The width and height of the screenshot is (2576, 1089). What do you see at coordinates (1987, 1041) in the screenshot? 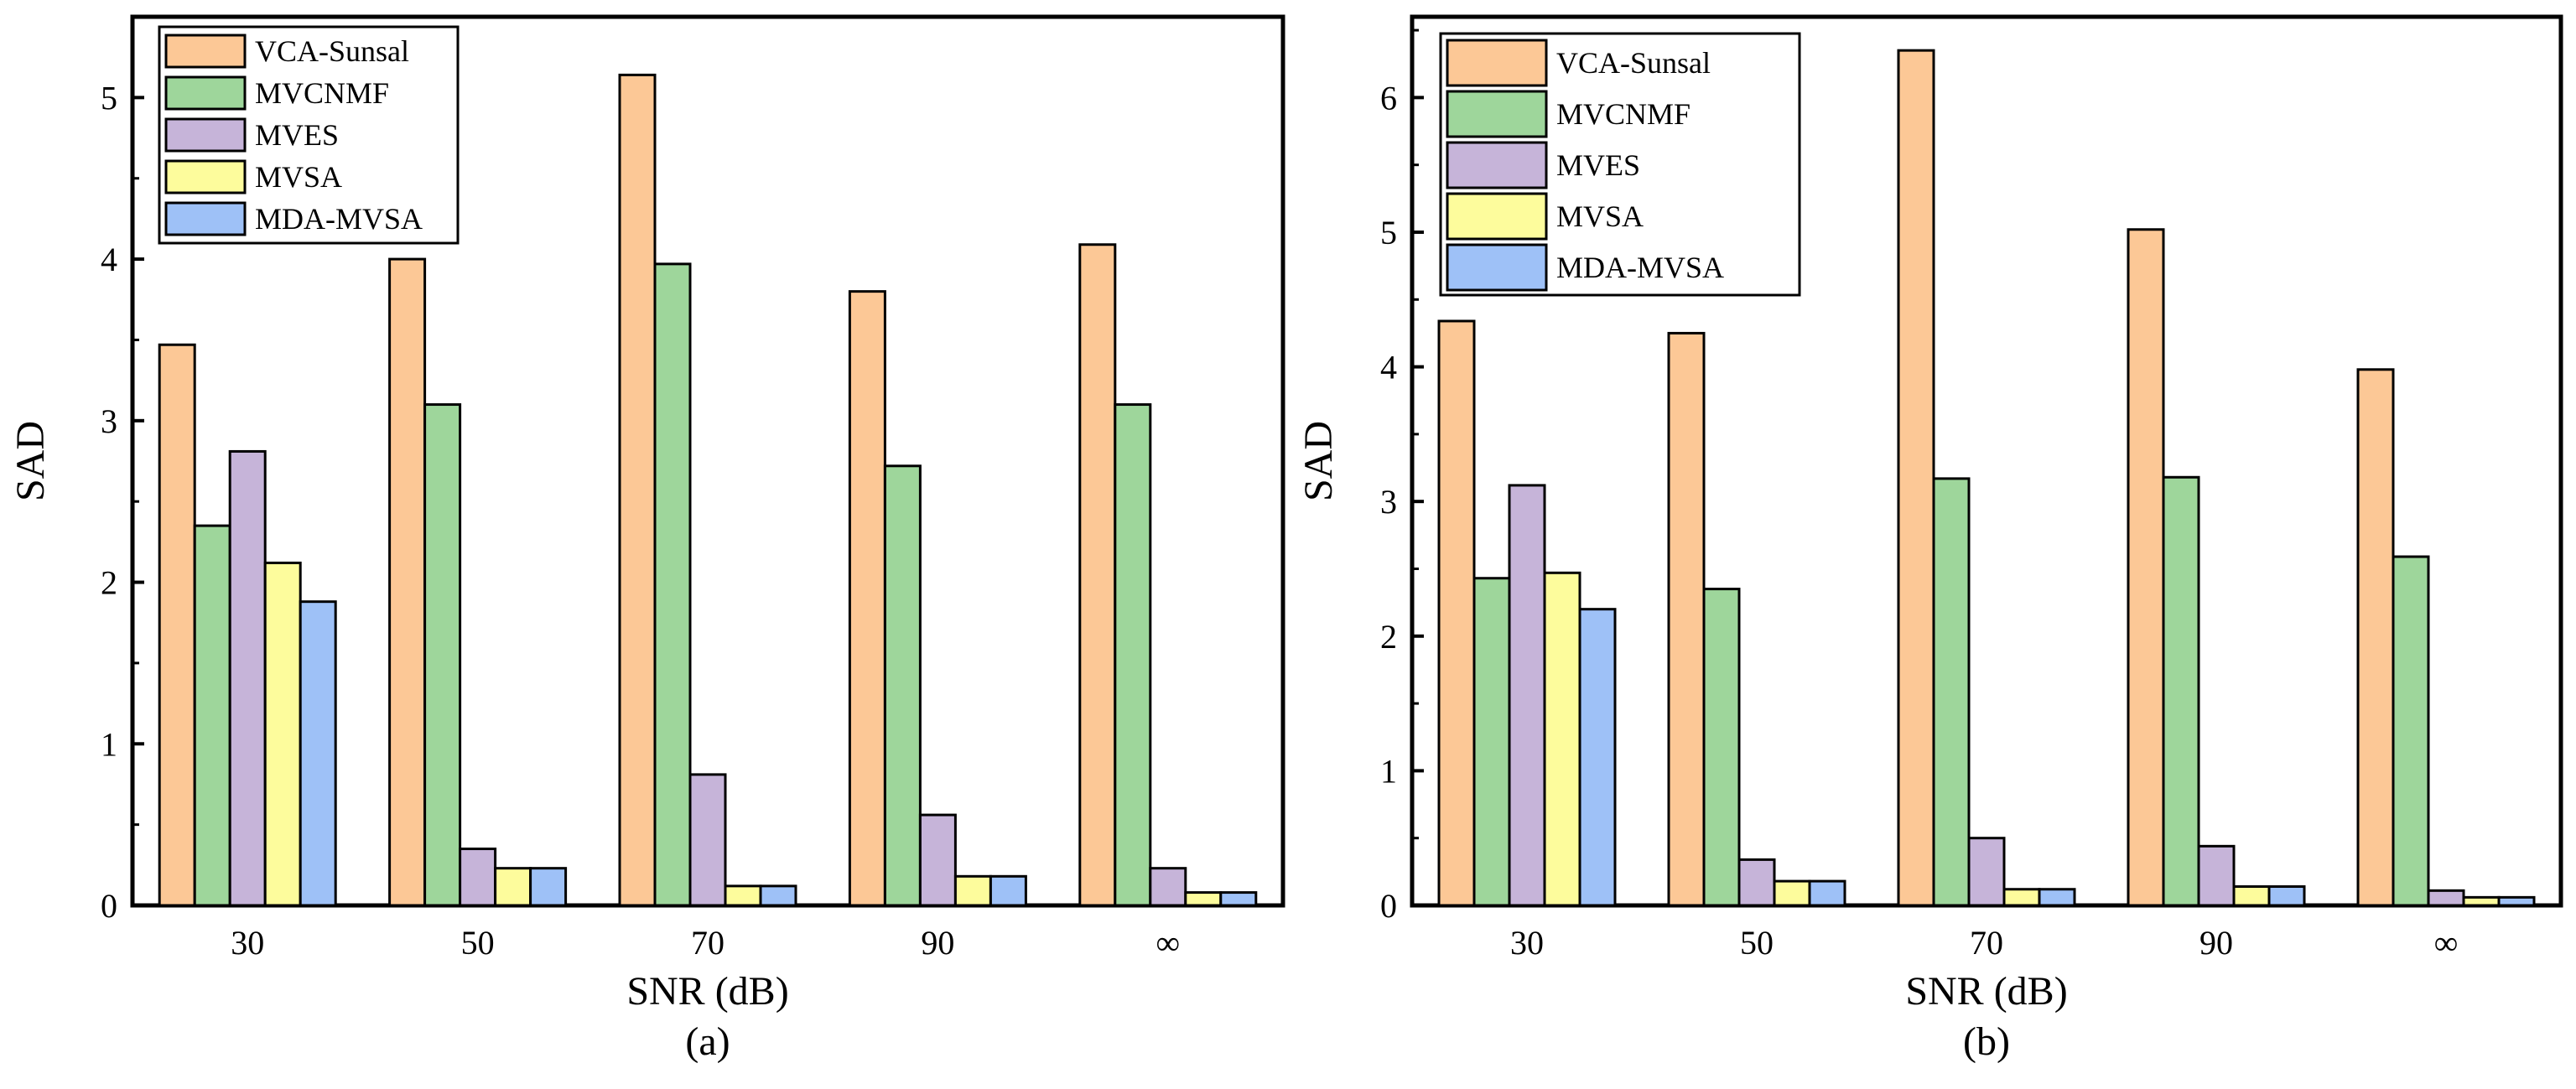
I see `panel-caption: (b)` at bounding box center [1987, 1041].